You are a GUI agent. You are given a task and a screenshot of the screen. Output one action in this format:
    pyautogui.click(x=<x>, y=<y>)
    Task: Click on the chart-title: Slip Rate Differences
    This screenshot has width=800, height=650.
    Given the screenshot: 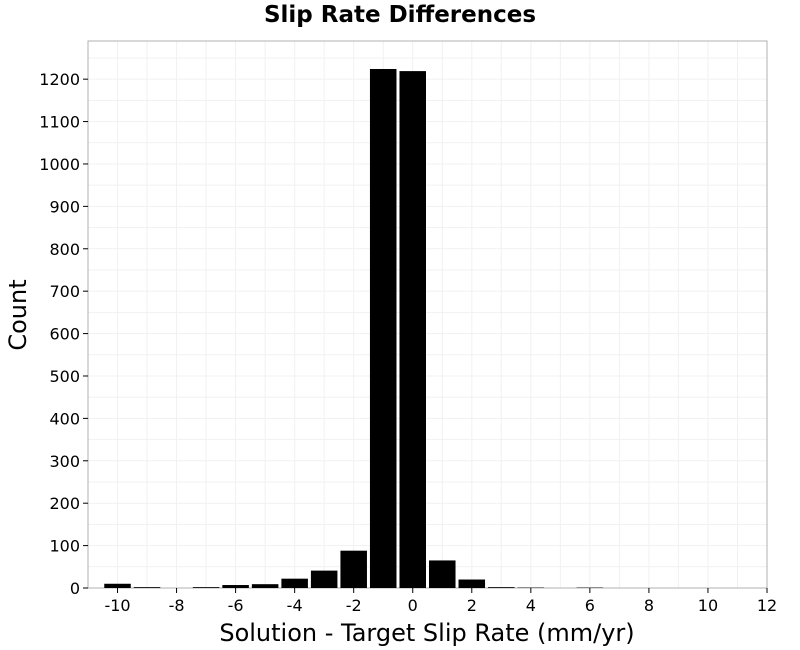 What is the action you would take?
    pyautogui.click(x=400, y=15)
    